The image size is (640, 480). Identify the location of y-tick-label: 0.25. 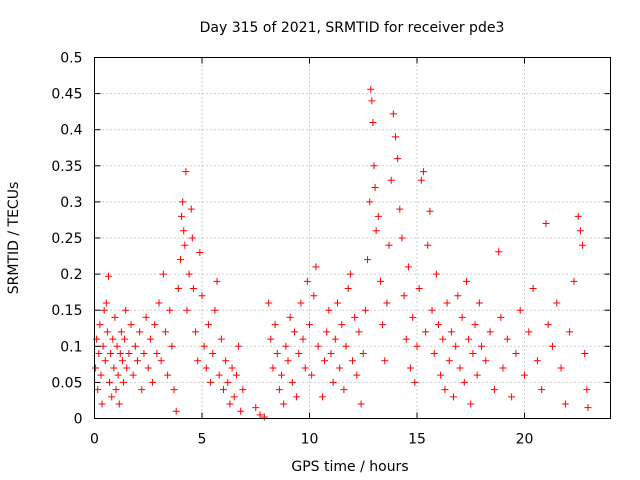
(66, 239).